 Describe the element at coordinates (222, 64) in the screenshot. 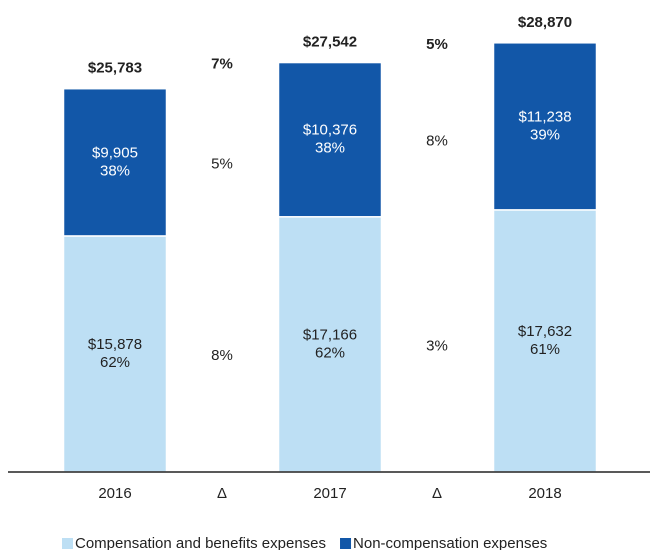

I see `delta-total: 7%` at that location.